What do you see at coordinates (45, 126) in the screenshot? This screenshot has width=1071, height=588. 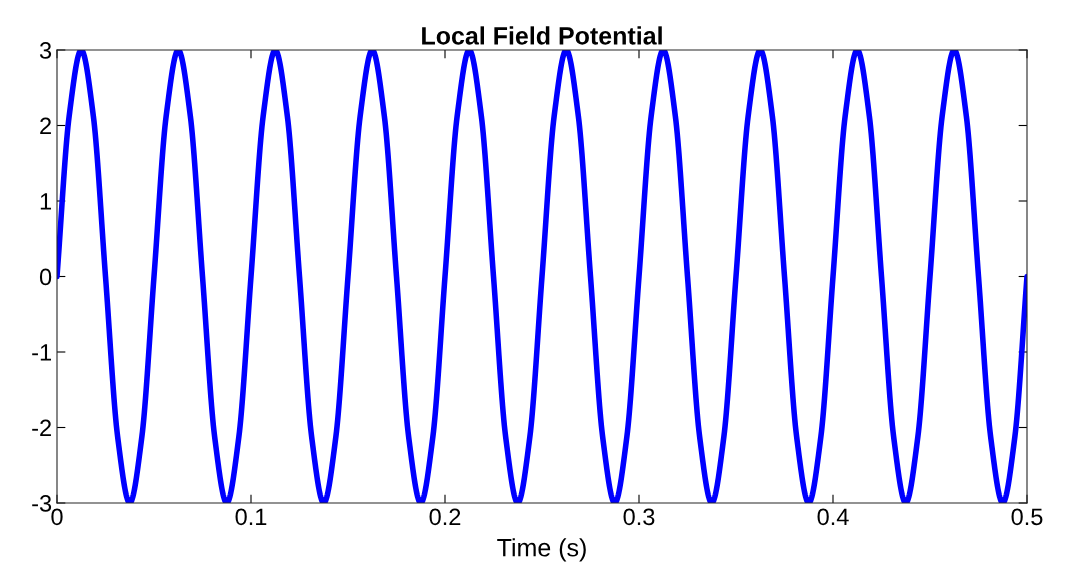 I see `y-tick-label: 2` at bounding box center [45, 126].